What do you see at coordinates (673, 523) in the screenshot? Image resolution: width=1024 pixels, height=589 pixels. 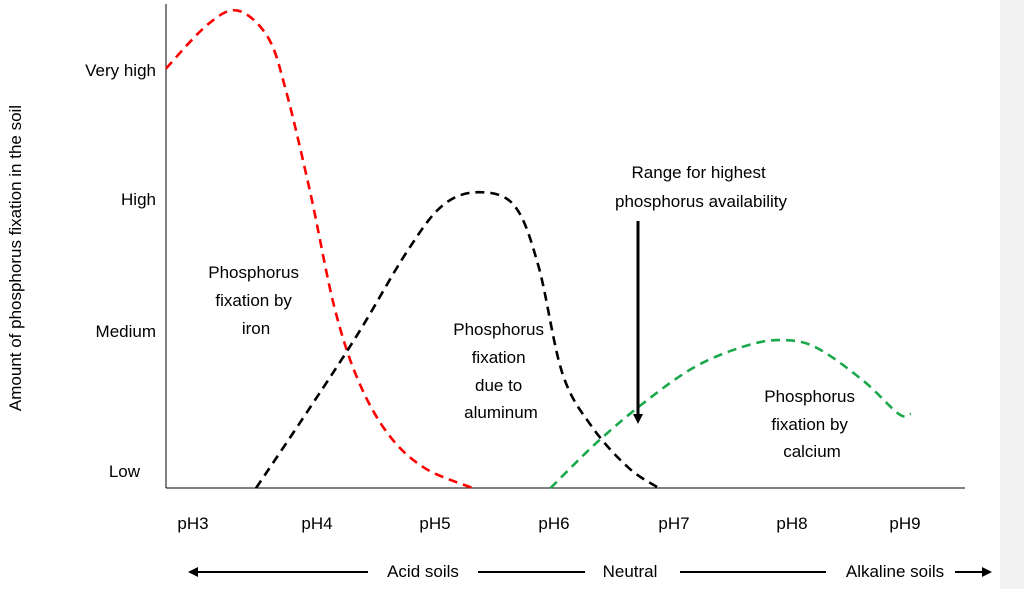 I see `x-tick-label-ph7: pH7` at bounding box center [673, 523].